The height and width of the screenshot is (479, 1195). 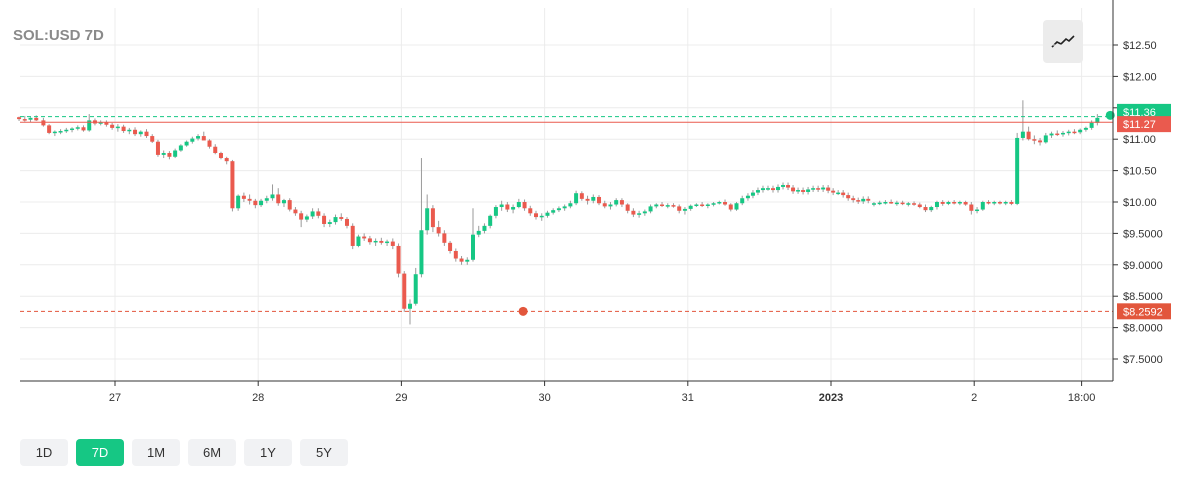 What do you see at coordinates (831, 398) in the screenshot?
I see `x-tick-label: 2023` at bounding box center [831, 398].